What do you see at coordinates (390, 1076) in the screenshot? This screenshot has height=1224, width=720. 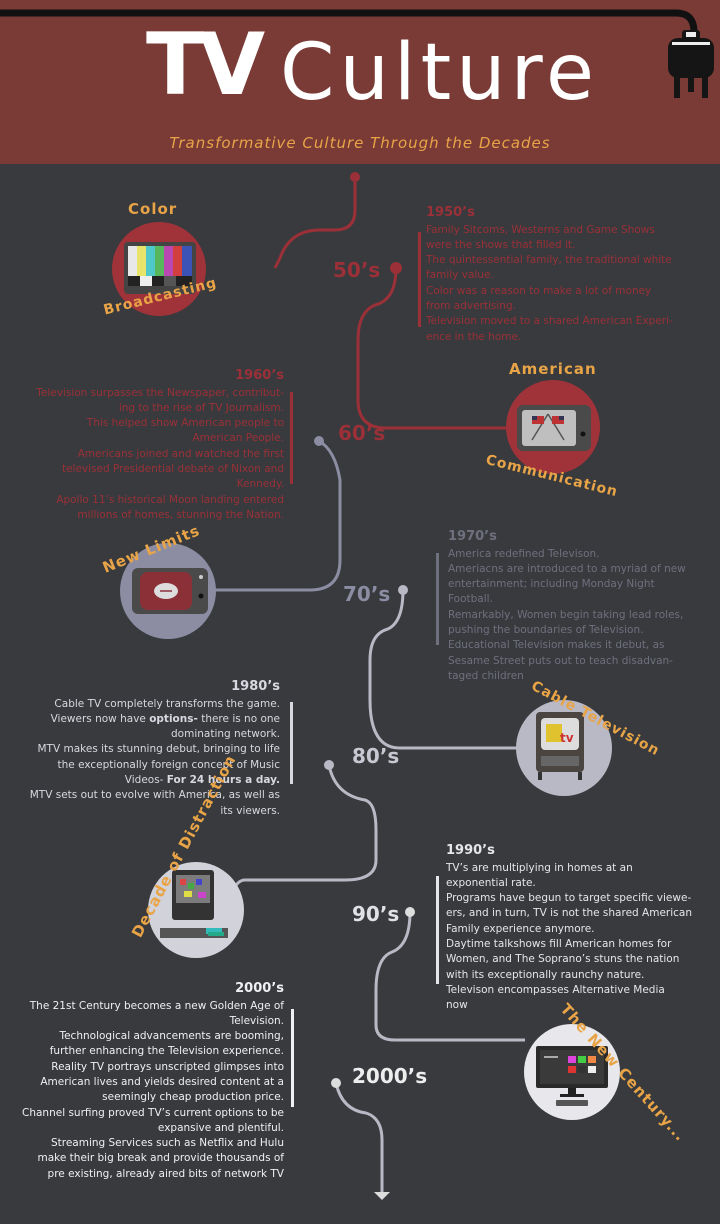 I see `decade-label-2000s: 2000’s` at bounding box center [390, 1076].